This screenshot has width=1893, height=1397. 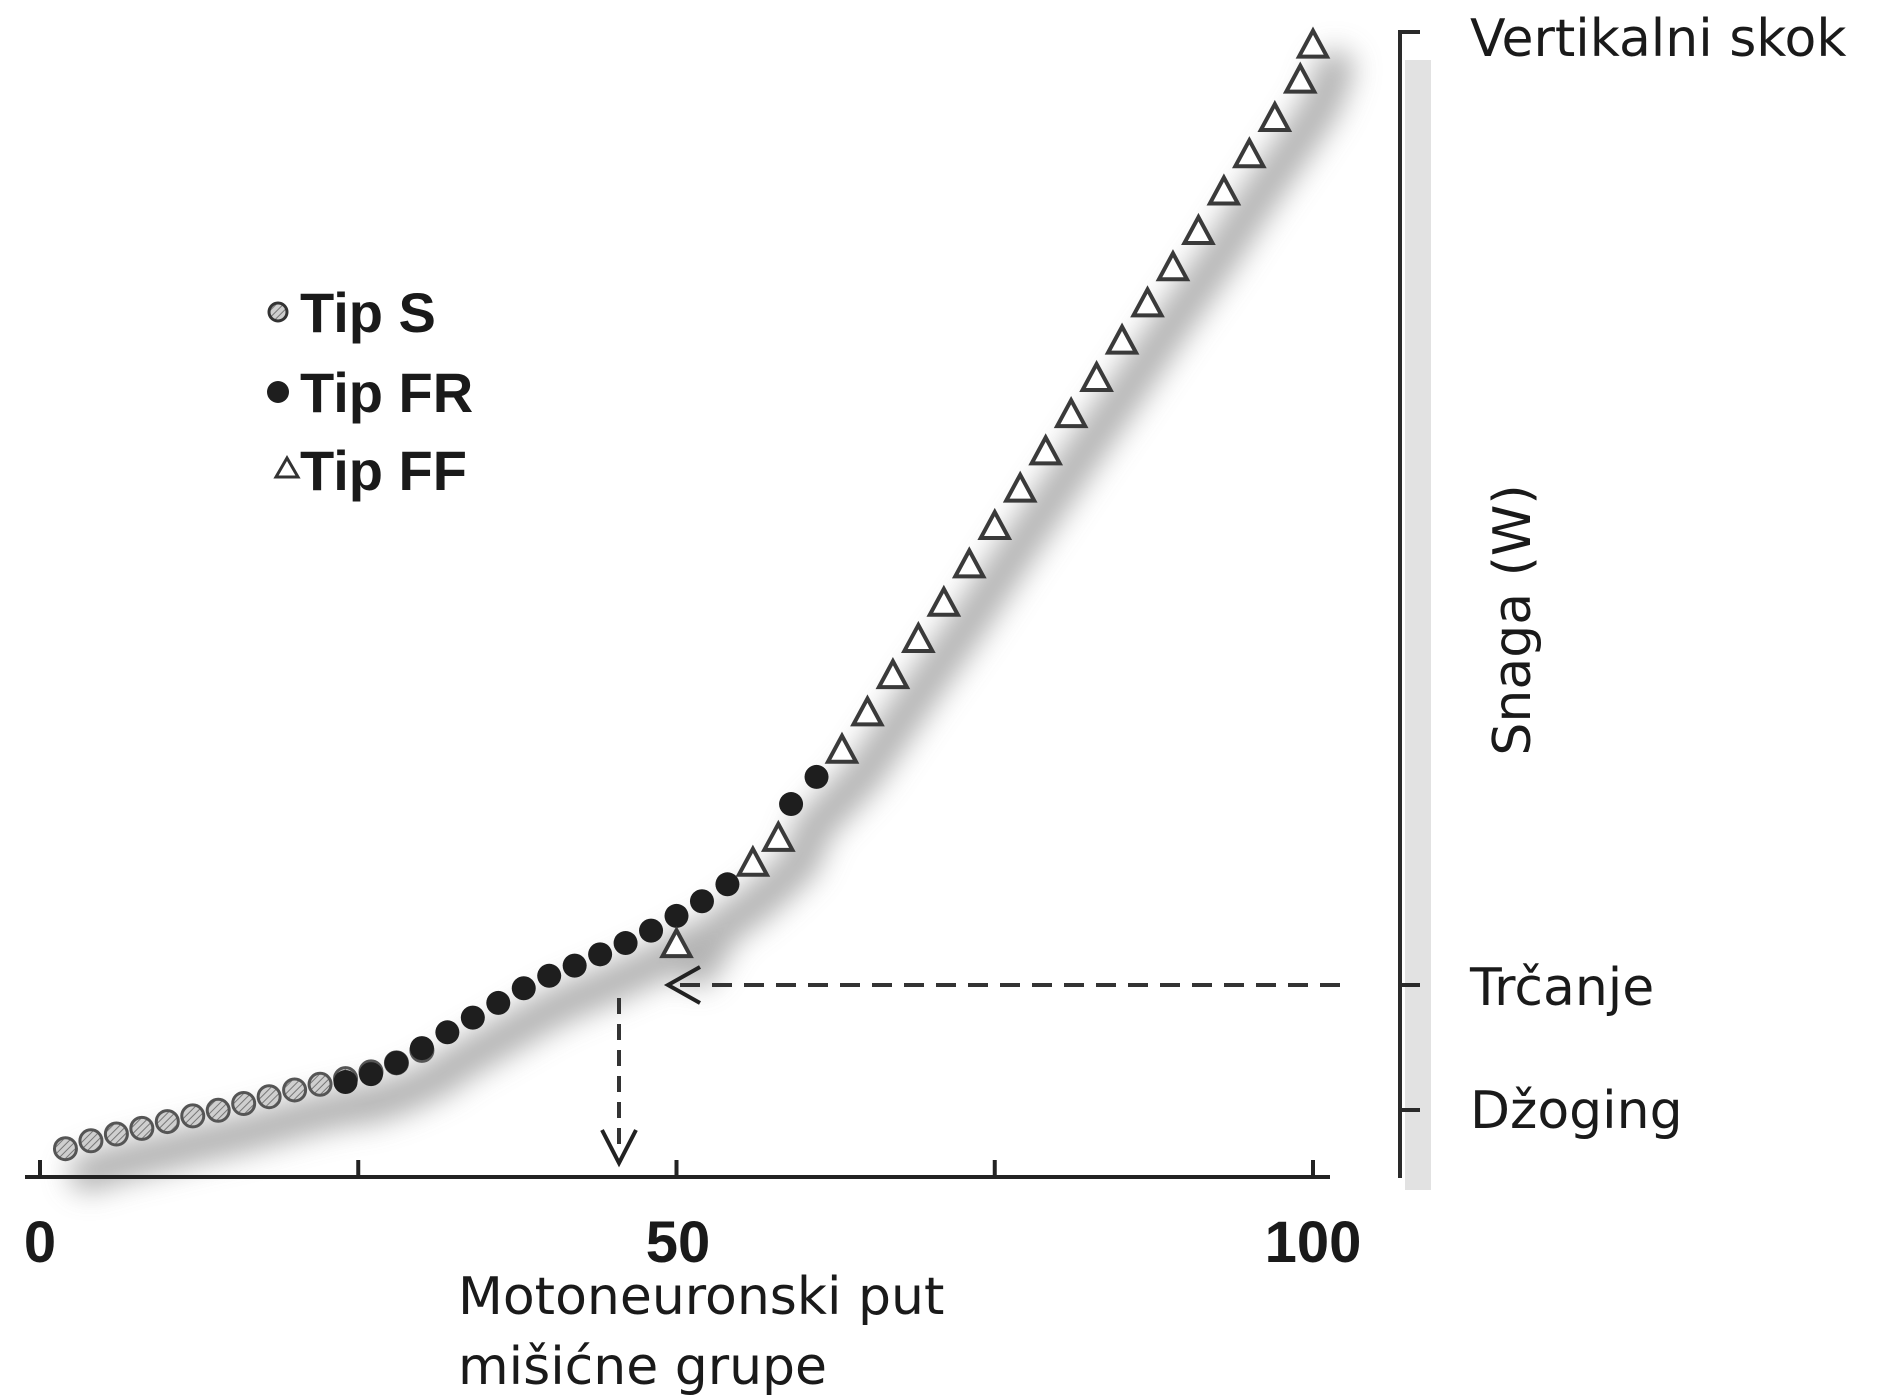 I want to click on y-axis-label: Snaga (W), so click(x=1513, y=619).